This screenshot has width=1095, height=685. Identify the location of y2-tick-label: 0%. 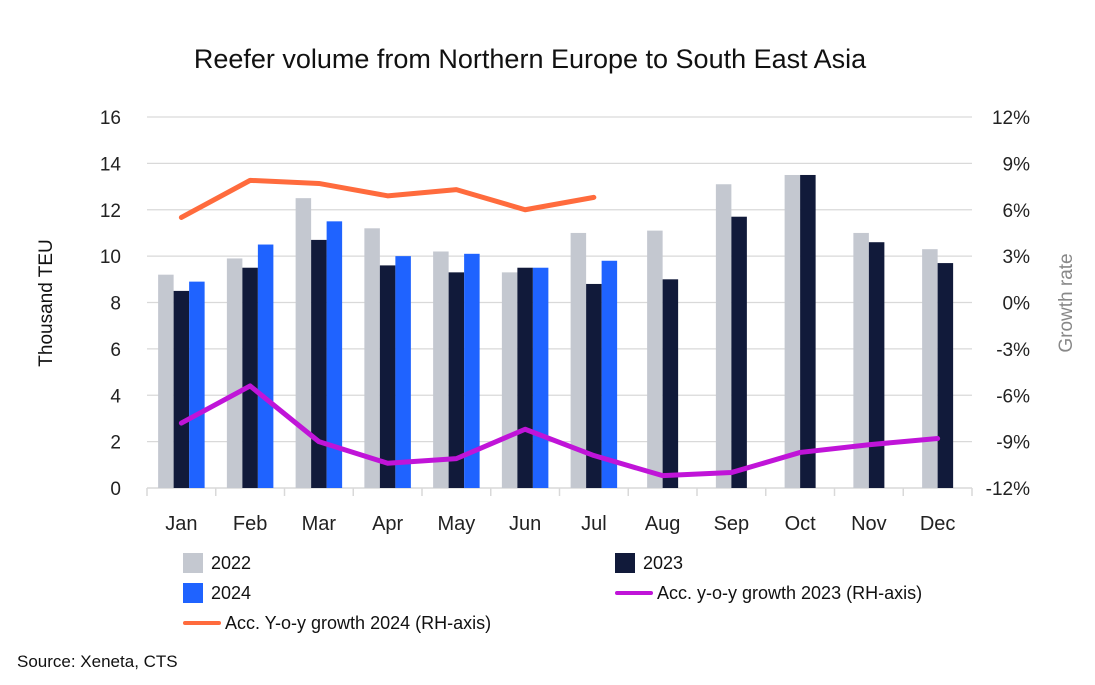
(1017, 304).